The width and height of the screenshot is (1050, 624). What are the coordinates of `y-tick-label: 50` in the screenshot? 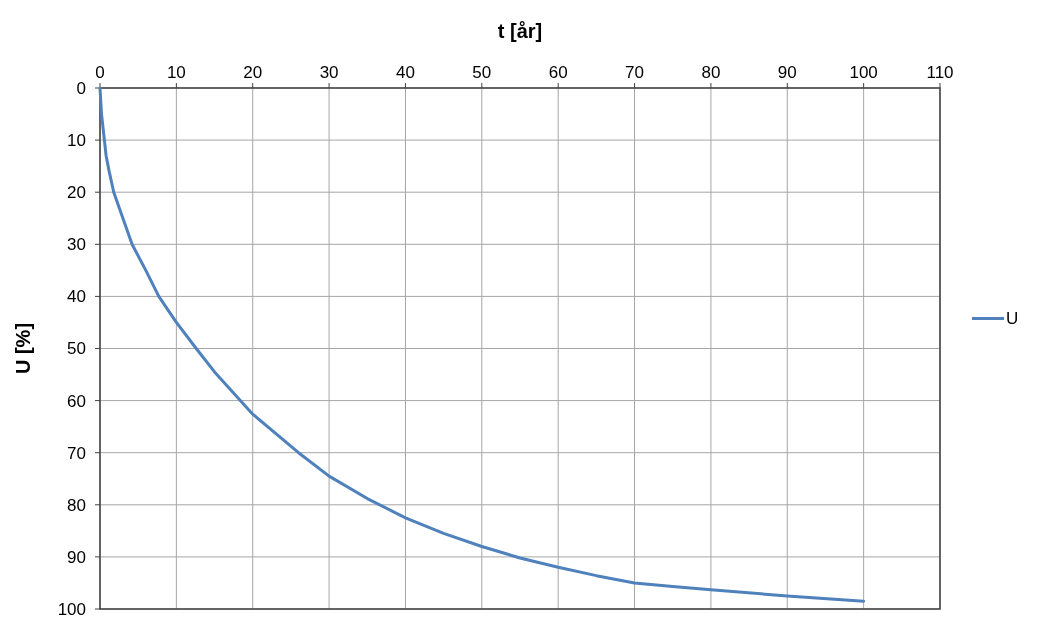 It's located at (76, 349).